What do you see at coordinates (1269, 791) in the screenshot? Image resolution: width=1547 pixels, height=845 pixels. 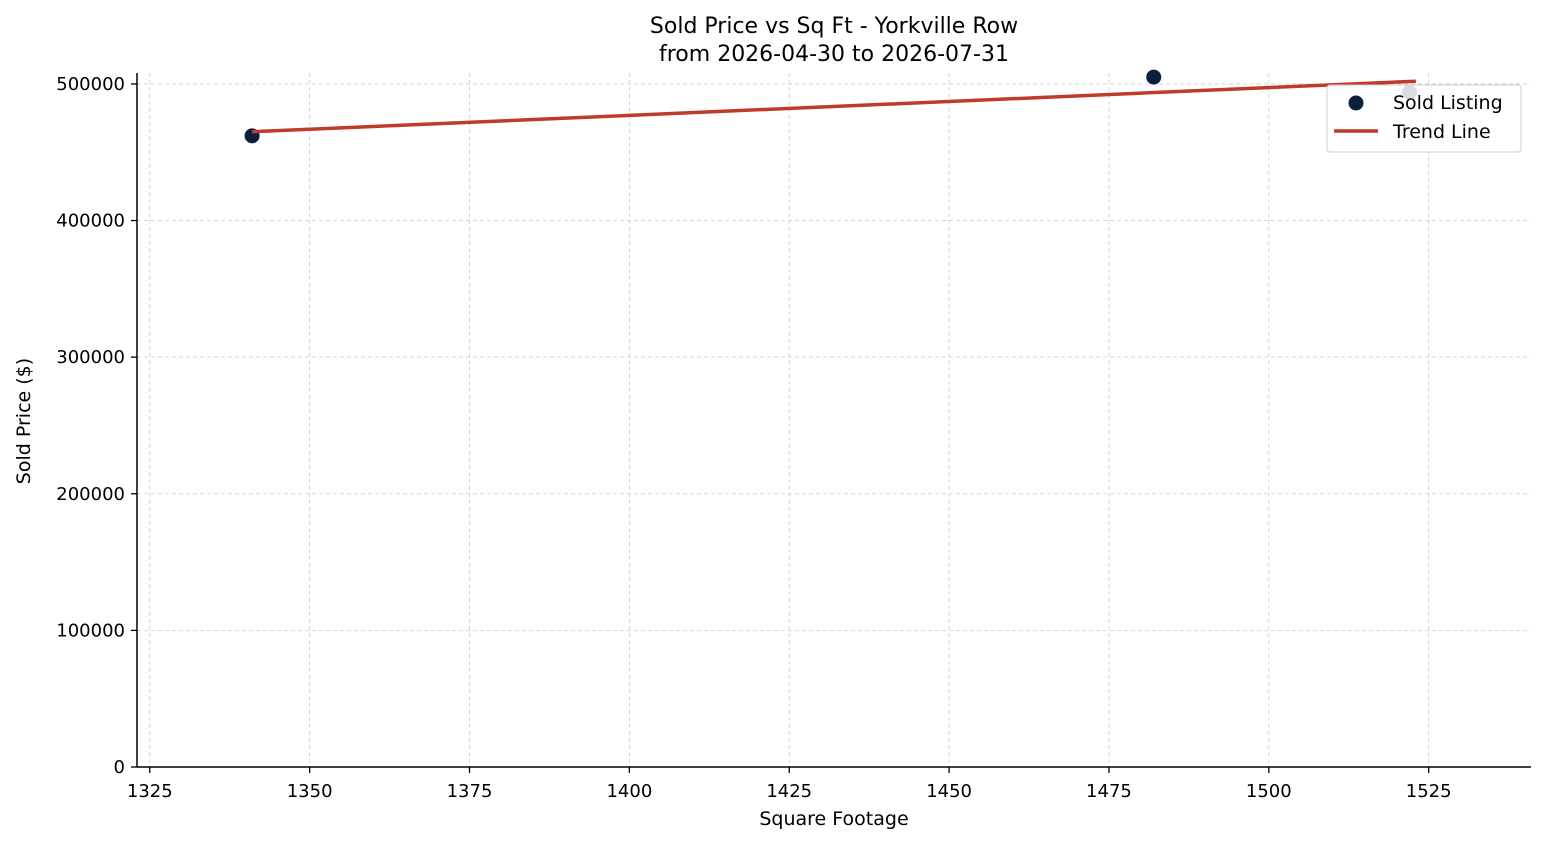 I see `x-tick-label: 1500` at bounding box center [1269, 791].